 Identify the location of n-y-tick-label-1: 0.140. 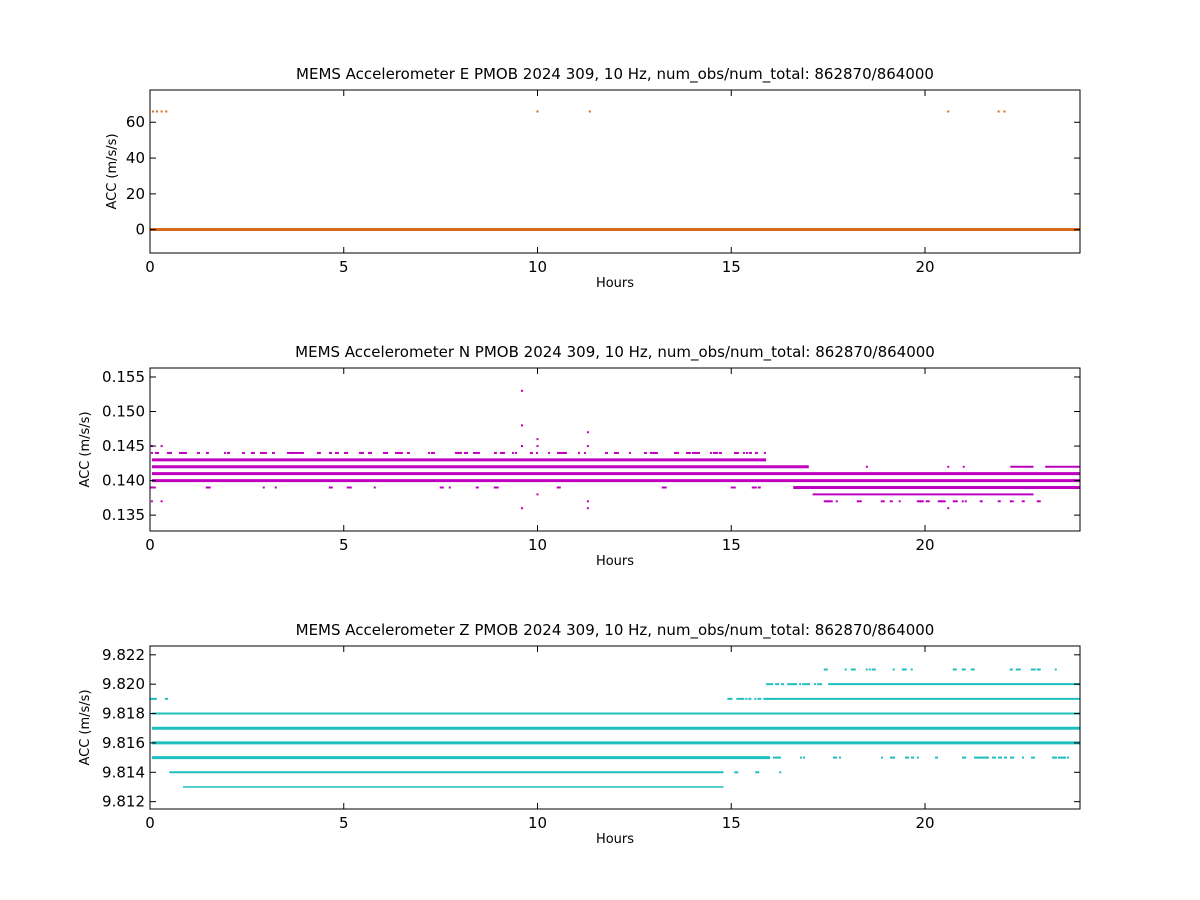
(123, 481).